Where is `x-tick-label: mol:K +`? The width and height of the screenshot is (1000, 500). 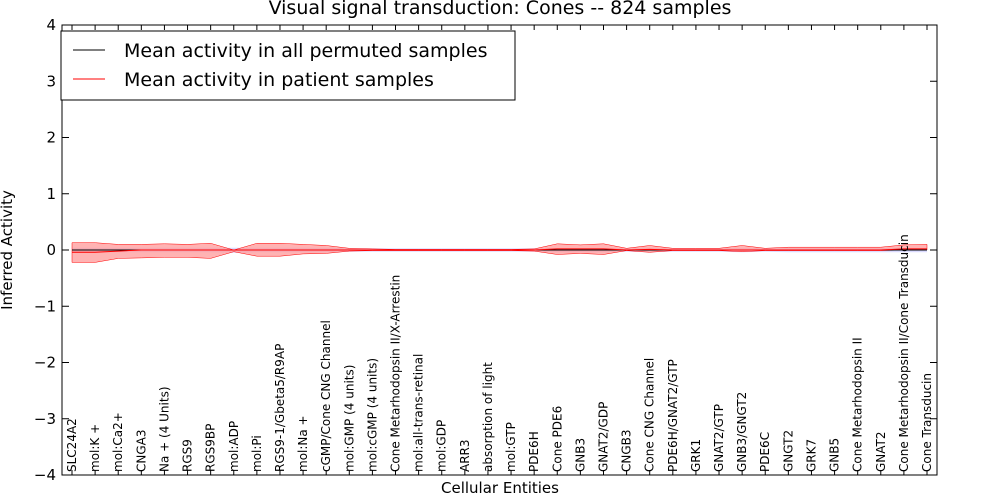 x-tick-label: mol:K + is located at coordinates (95, 448).